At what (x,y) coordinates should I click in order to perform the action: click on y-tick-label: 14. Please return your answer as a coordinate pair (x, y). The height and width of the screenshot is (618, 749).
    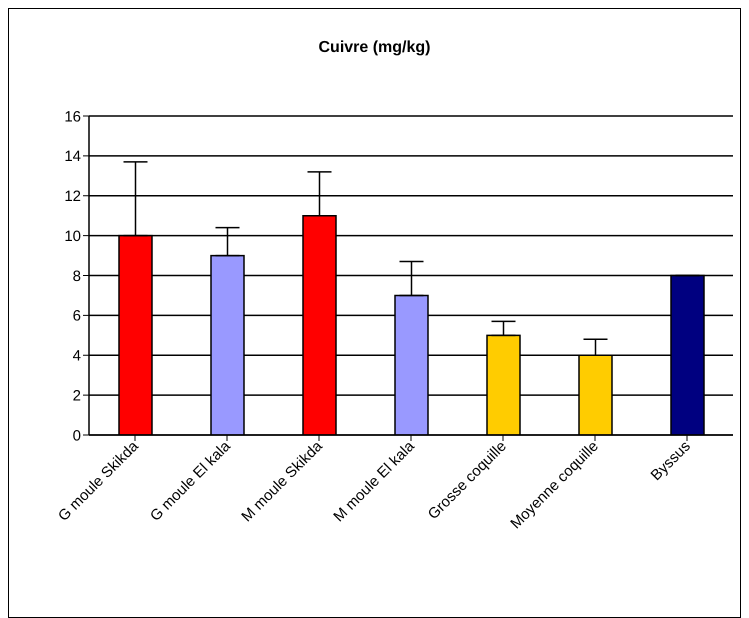
    Looking at the image, I should click on (72, 157).